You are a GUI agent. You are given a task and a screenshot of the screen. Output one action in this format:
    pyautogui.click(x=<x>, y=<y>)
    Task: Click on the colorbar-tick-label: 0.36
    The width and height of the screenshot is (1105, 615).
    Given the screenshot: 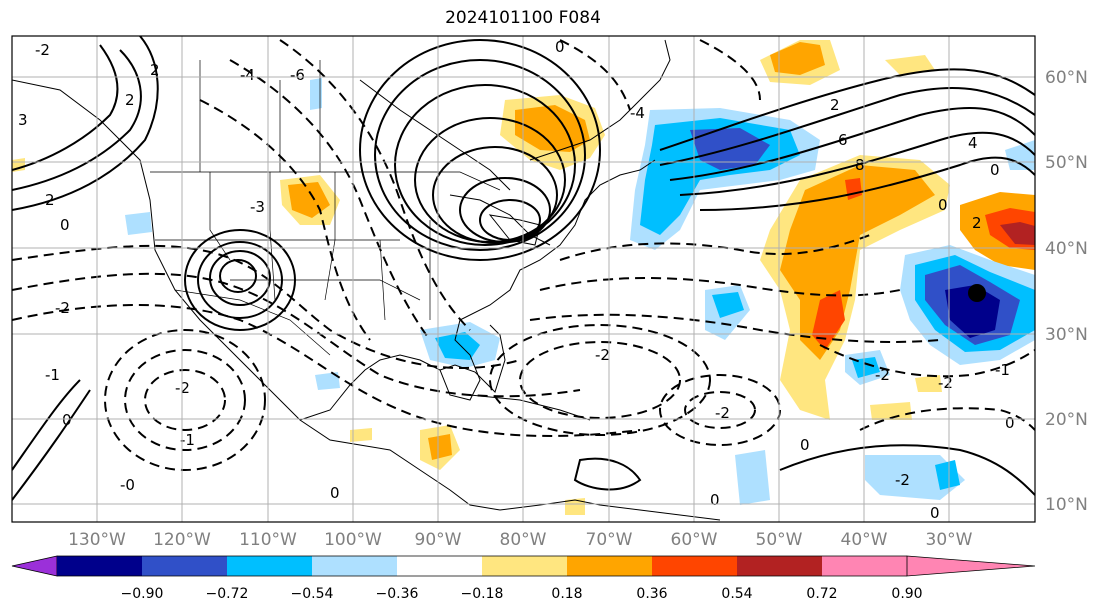 What is the action you would take?
    pyautogui.click(x=651, y=594)
    